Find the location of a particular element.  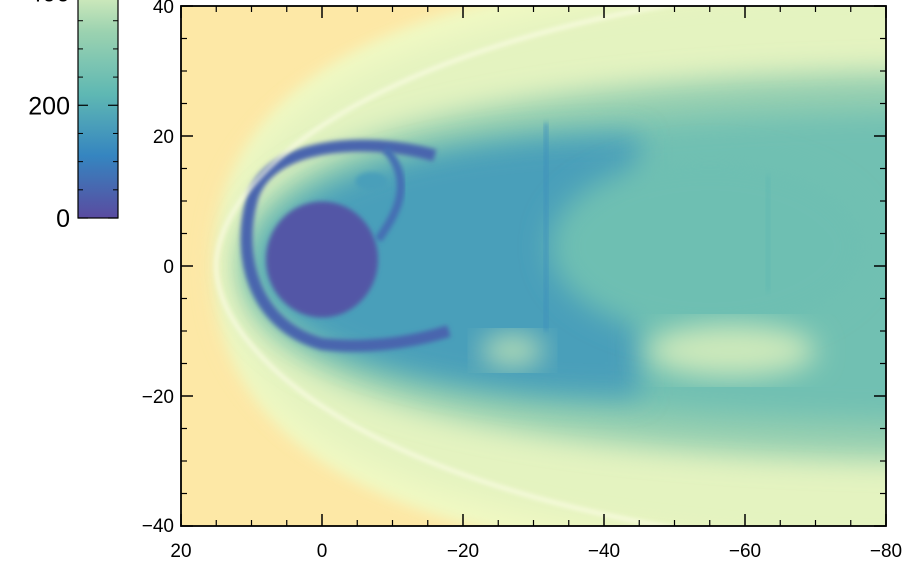

y-tick-label: −40 is located at coordinates (158, 526).